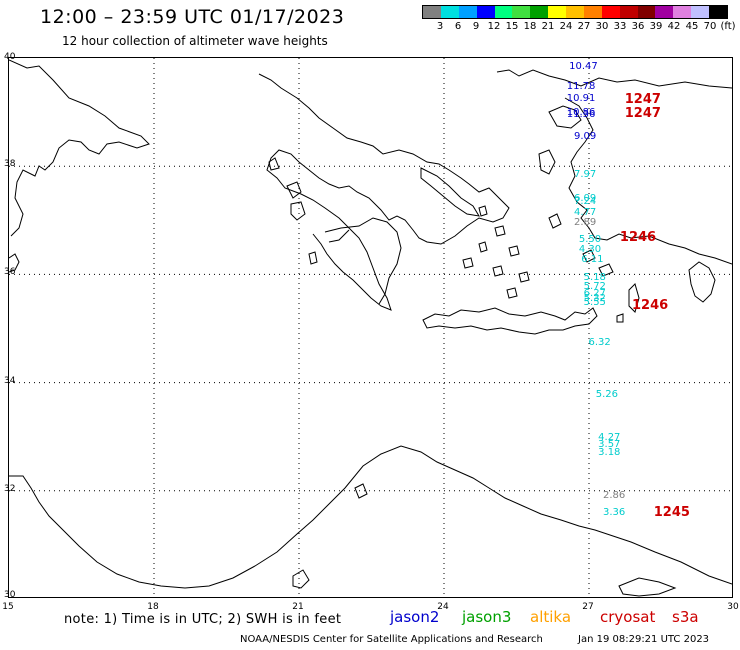  What do you see at coordinates (10, 595) in the screenshot?
I see `latitude-tick-label: 30` at bounding box center [10, 595].